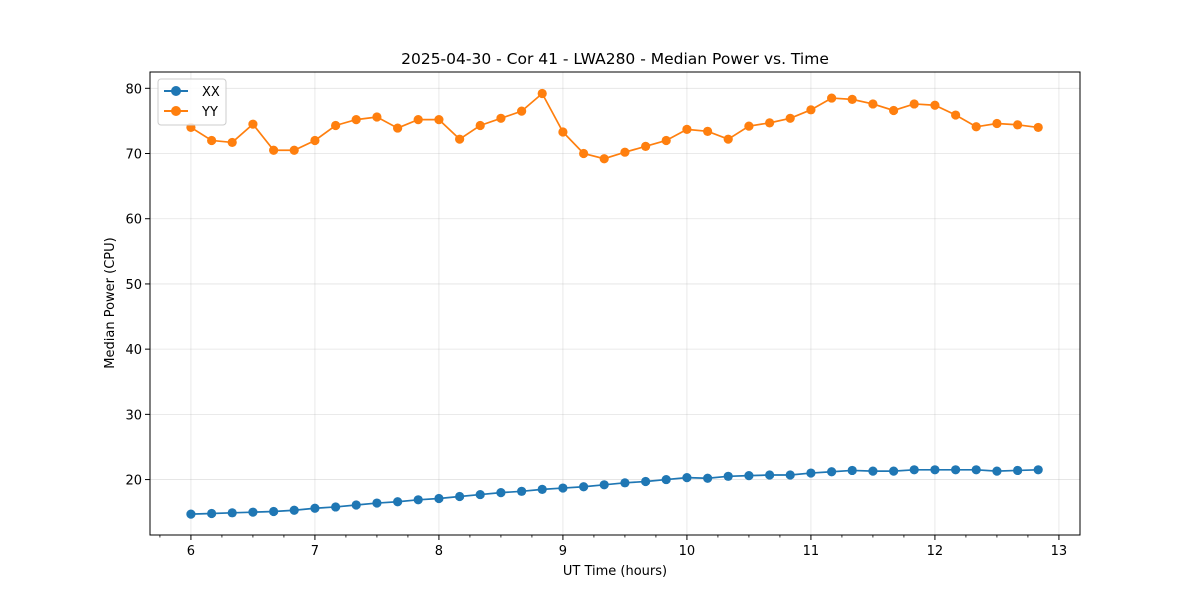 This screenshot has height=600, width=1200. What do you see at coordinates (613, 547) in the screenshot?
I see `x-axis: 6 7 8 9 10 11 12 13` at bounding box center [613, 547].